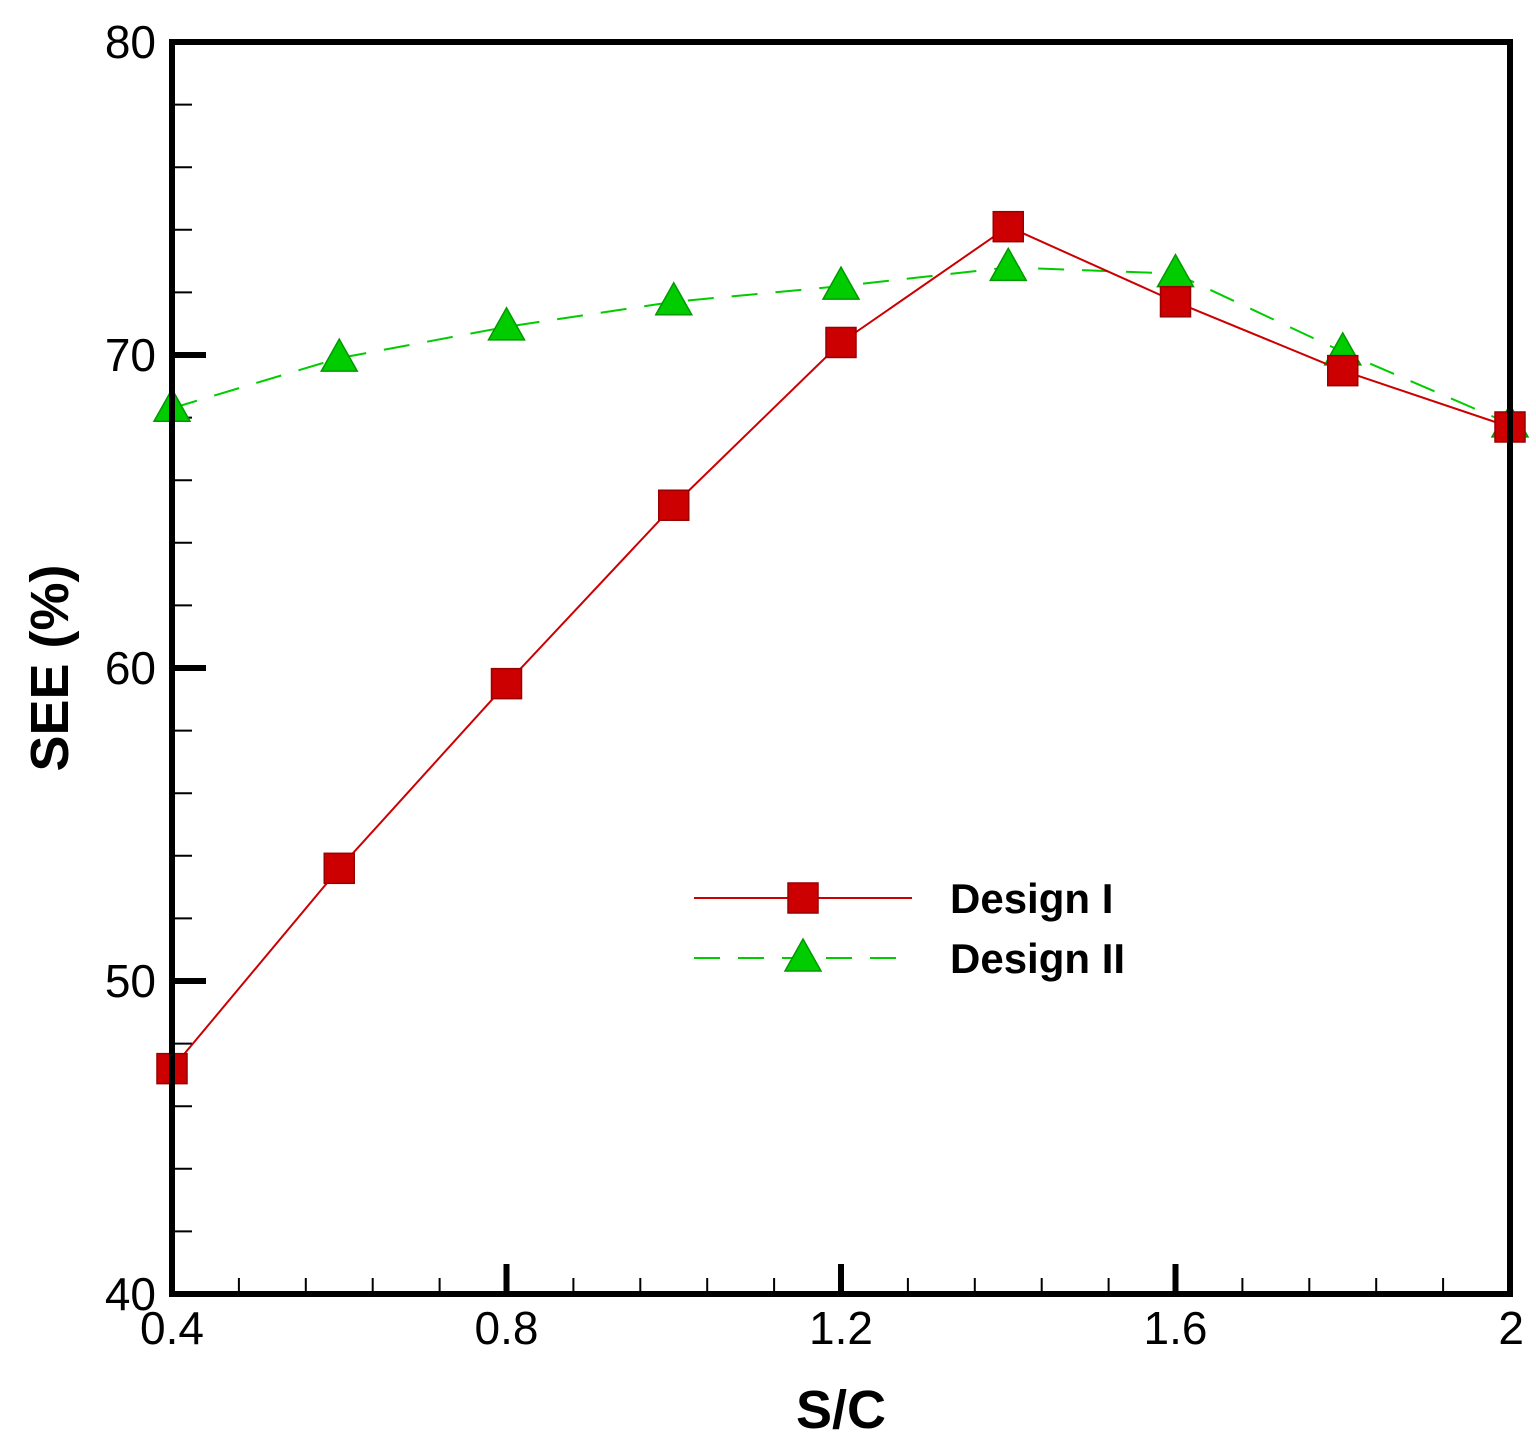  Describe the element at coordinates (130, 981) in the screenshot. I see `y-tick-label: 50` at that location.